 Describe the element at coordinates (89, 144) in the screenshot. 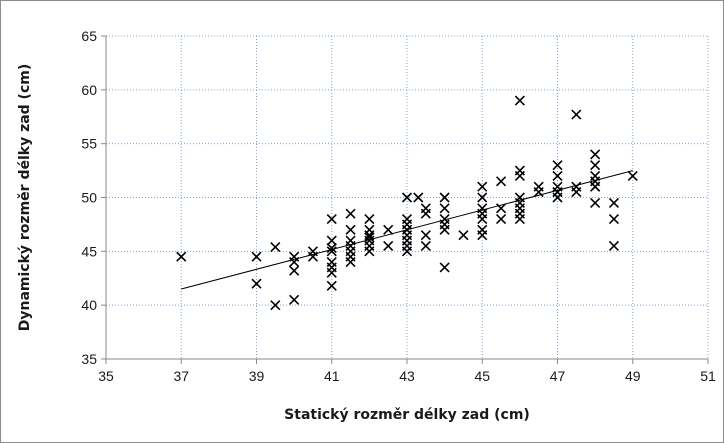

I see `y-tick-label: 55` at that location.